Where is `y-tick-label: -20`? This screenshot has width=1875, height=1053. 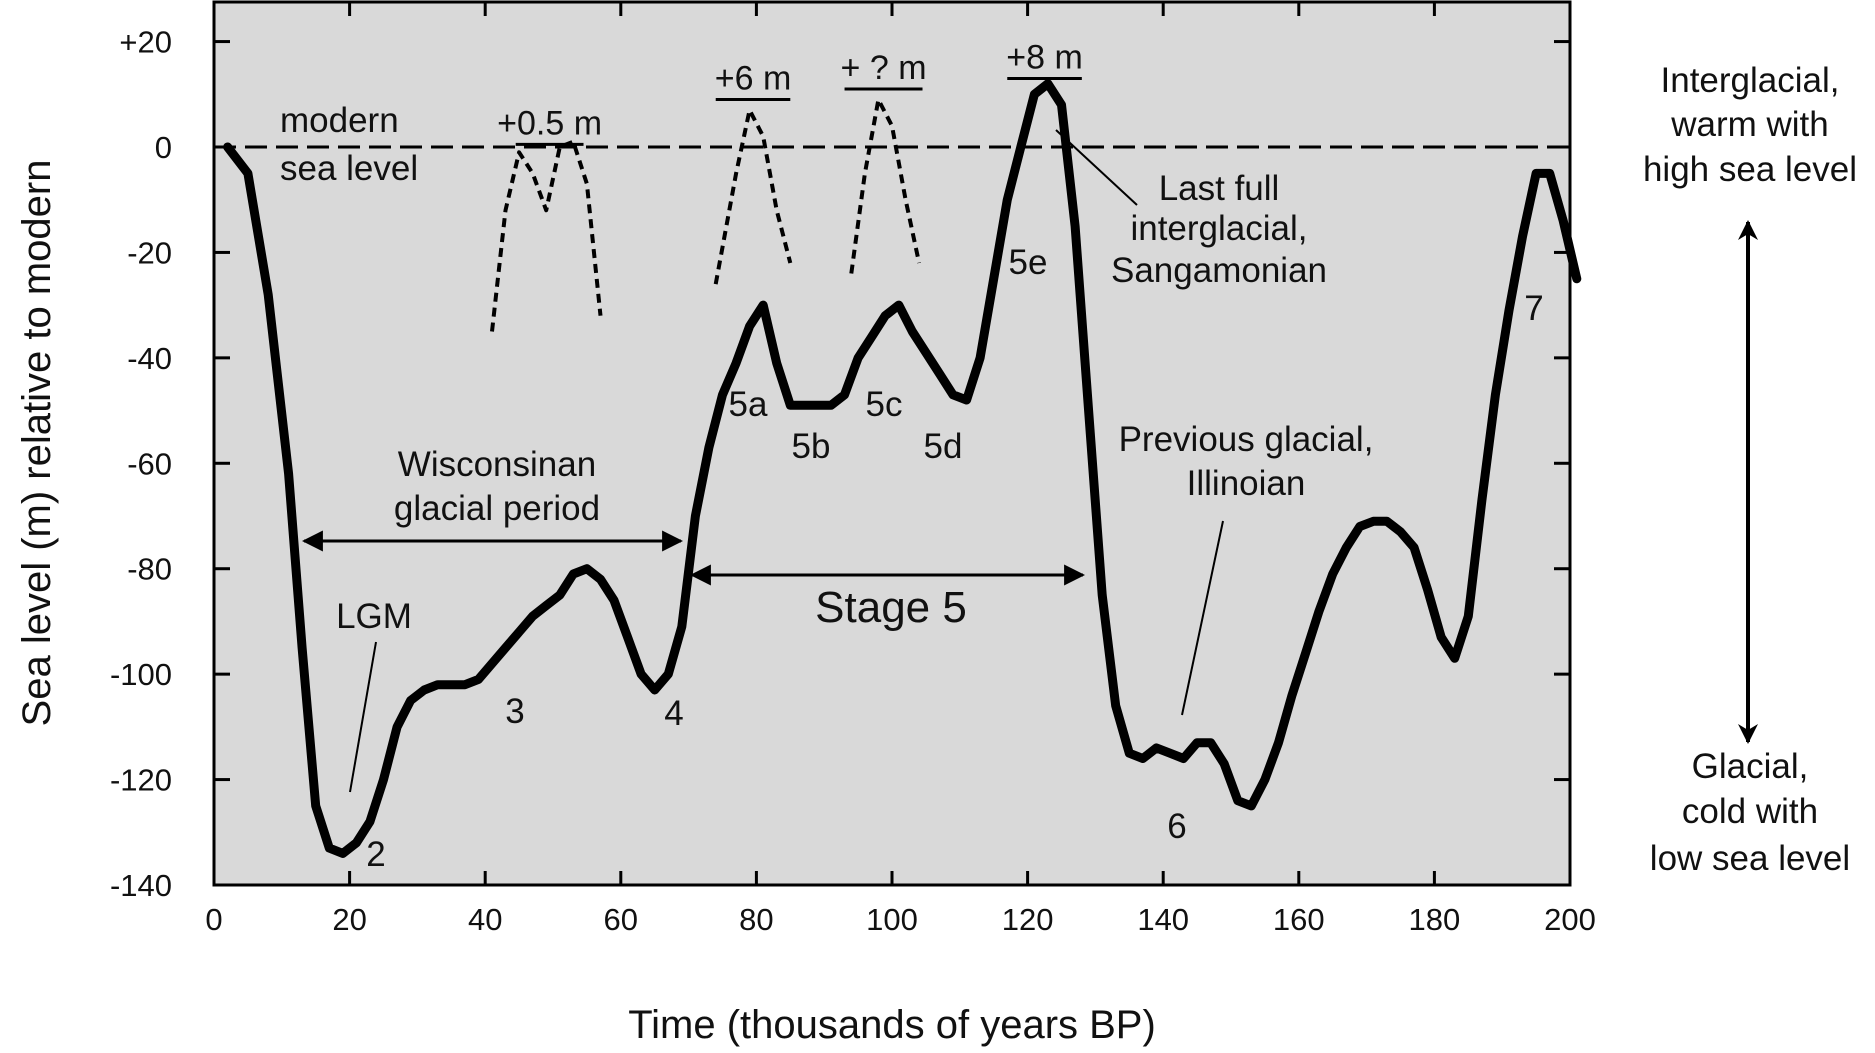
y-tick-label: -20 is located at coordinates (149, 252).